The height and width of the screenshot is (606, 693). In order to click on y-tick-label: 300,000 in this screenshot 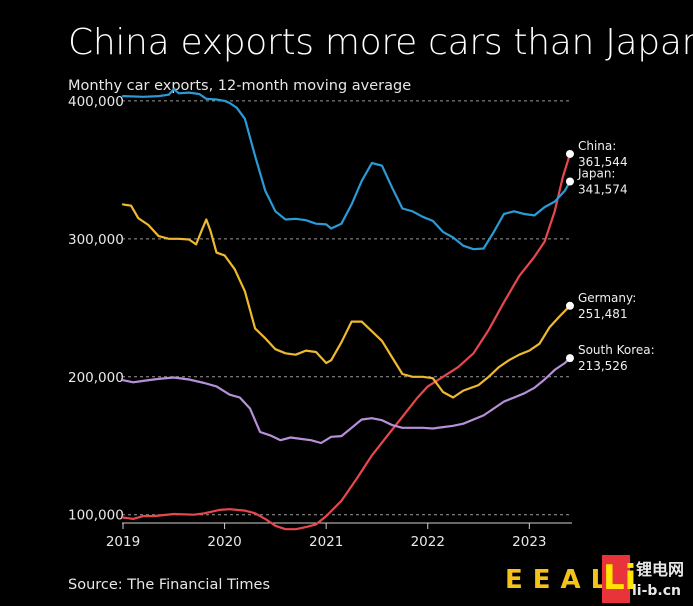, I will do `click(96, 240)`.